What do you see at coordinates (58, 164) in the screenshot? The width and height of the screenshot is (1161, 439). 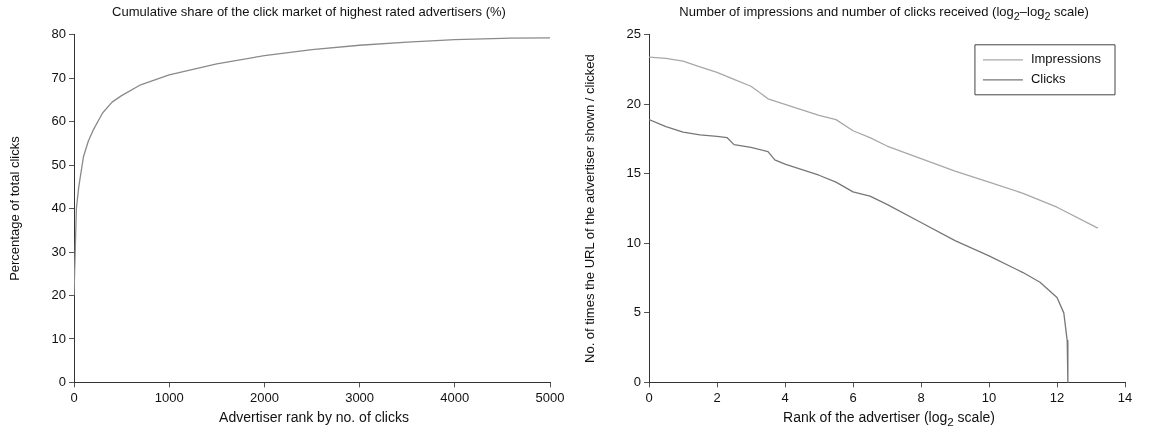 I see `y-tick-label: 50` at bounding box center [58, 164].